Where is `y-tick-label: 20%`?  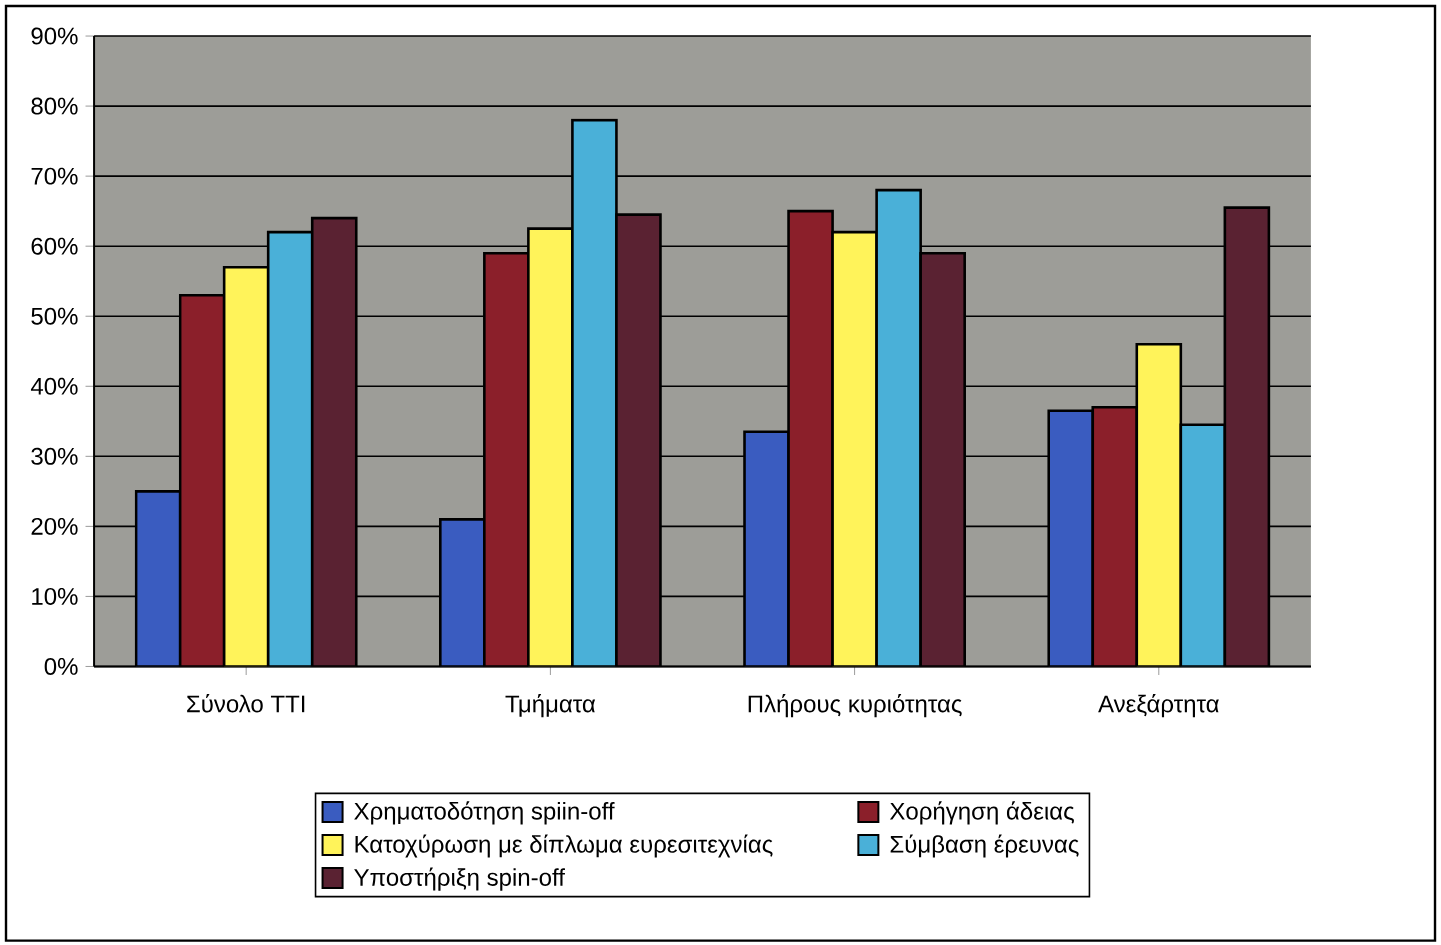 y-tick-label: 20% is located at coordinates (54, 527).